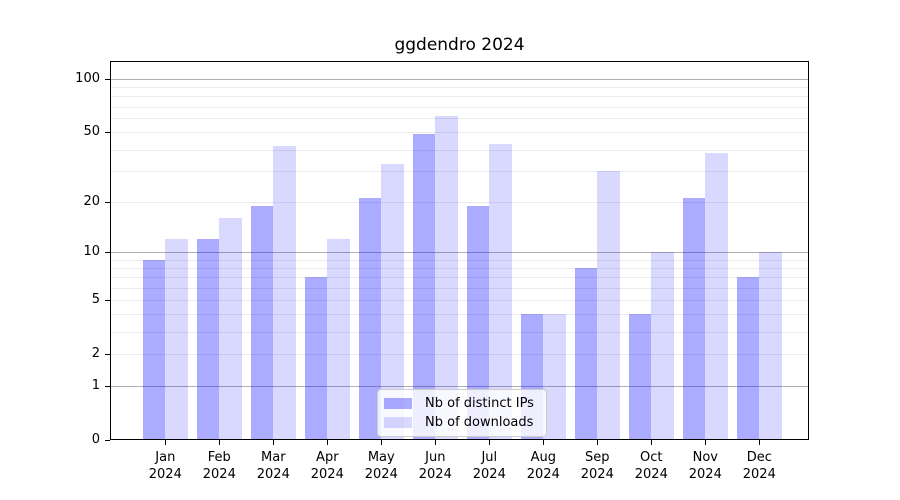 Image resolution: width=900 pixels, height=500 pixels. I want to click on y-axis-tick-label: 2, so click(95, 354).